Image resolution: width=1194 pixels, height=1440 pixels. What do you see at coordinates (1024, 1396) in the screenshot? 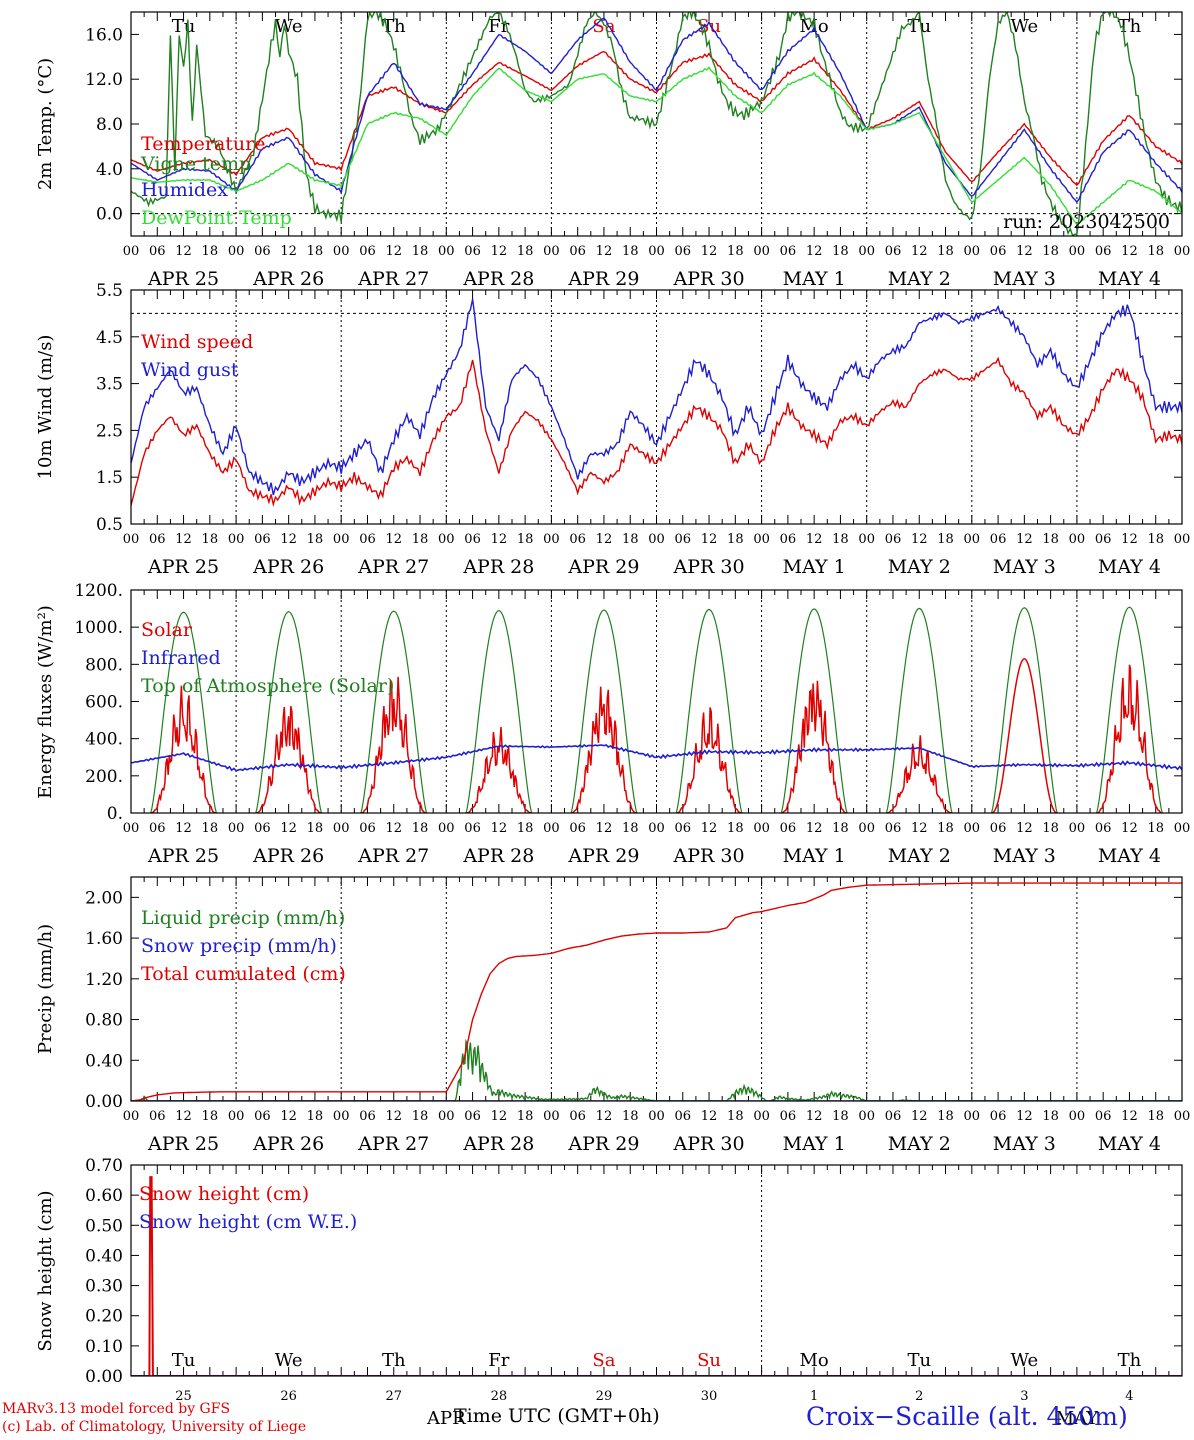
I see `day-number-label: 3` at bounding box center [1024, 1396].